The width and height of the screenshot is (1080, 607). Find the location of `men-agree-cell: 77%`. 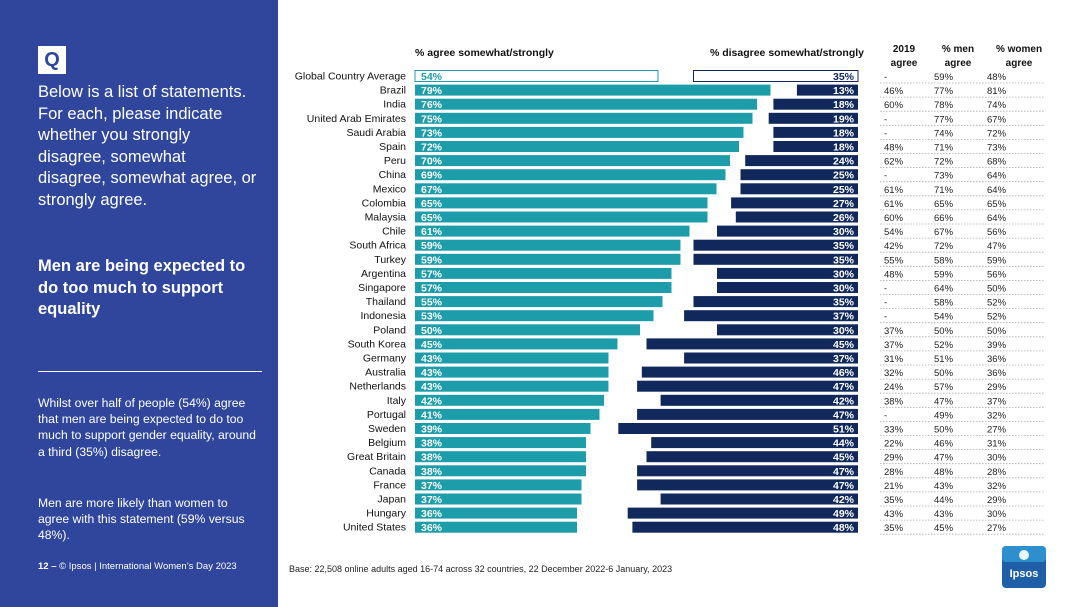

men-agree-cell: 77% is located at coordinates (944, 91).